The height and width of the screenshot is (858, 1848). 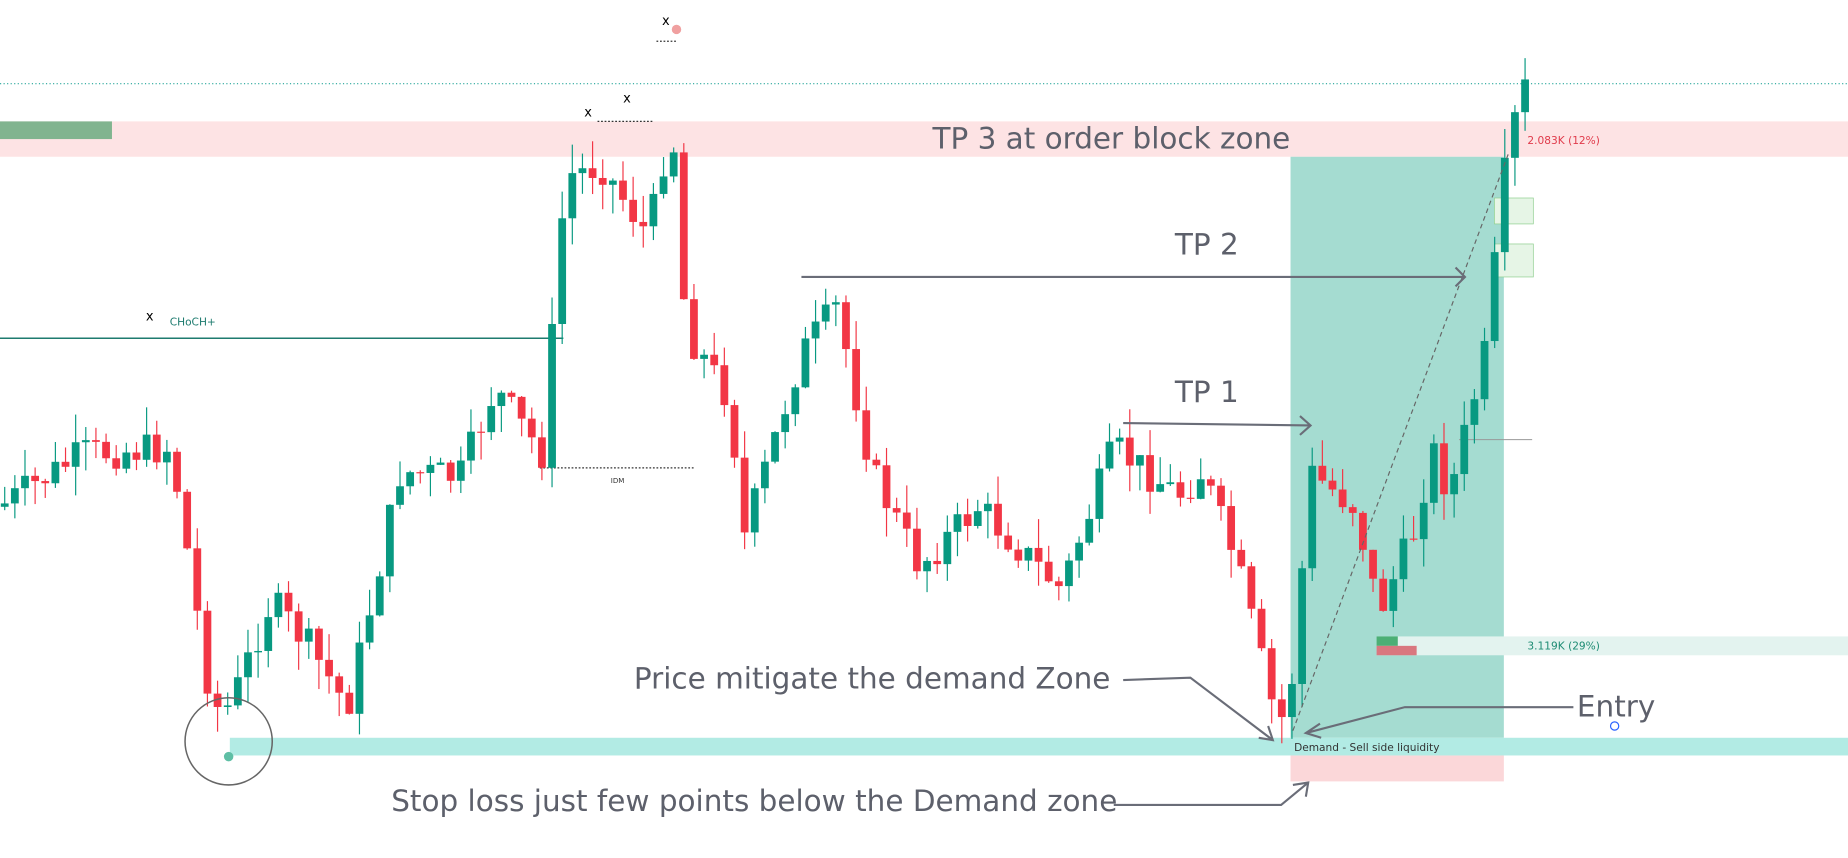 What do you see at coordinates (1397, 768) in the screenshot?
I see `stop-box` at bounding box center [1397, 768].